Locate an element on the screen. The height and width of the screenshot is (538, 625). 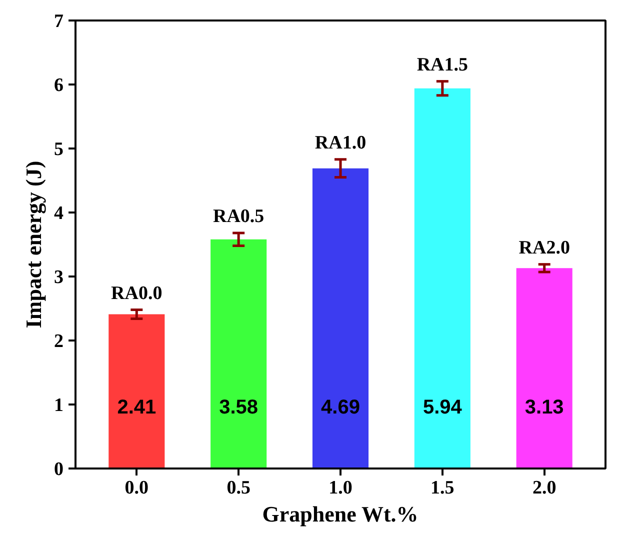
y-tick-label: 3 is located at coordinates (59, 277).